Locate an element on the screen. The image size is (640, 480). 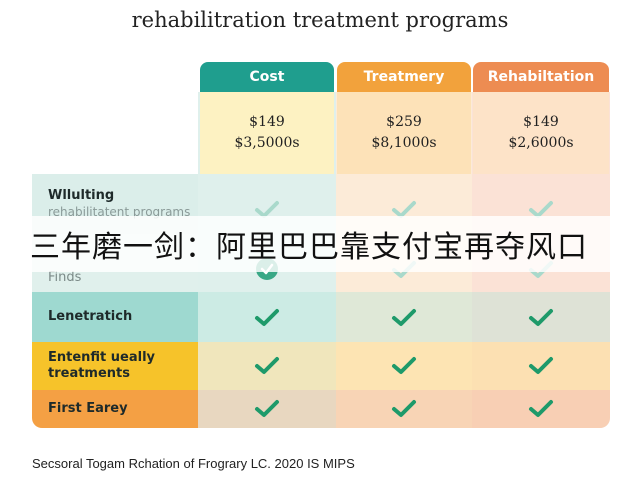
row-label: Entenfit ueally treatments is located at coordinates (115, 366).